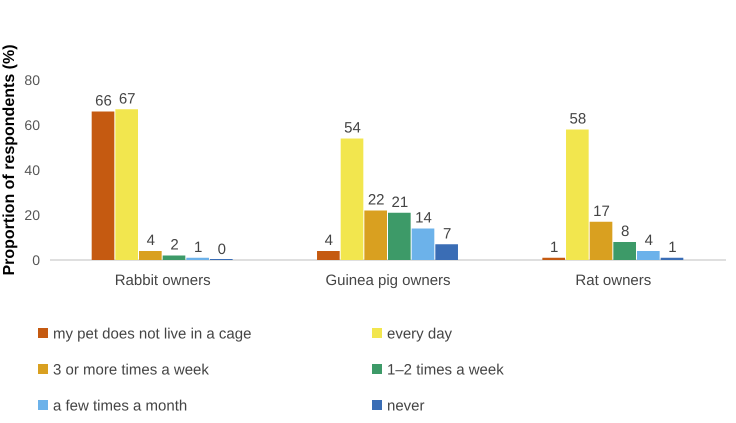 The width and height of the screenshot is (736, 423). Describe the element at coordinates (222, 249) in the screenshot. I see `data-label: 0` at that location.